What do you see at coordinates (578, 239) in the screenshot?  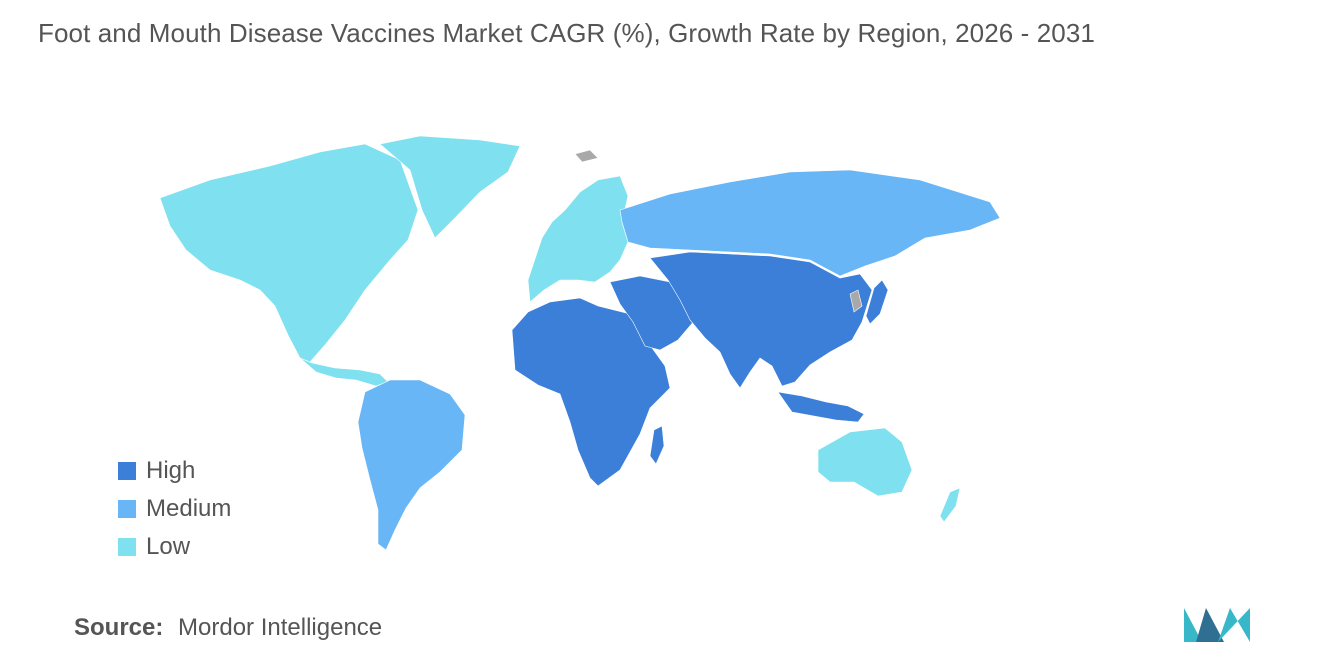 I see `region-europe` at bounding box center [578, 239].